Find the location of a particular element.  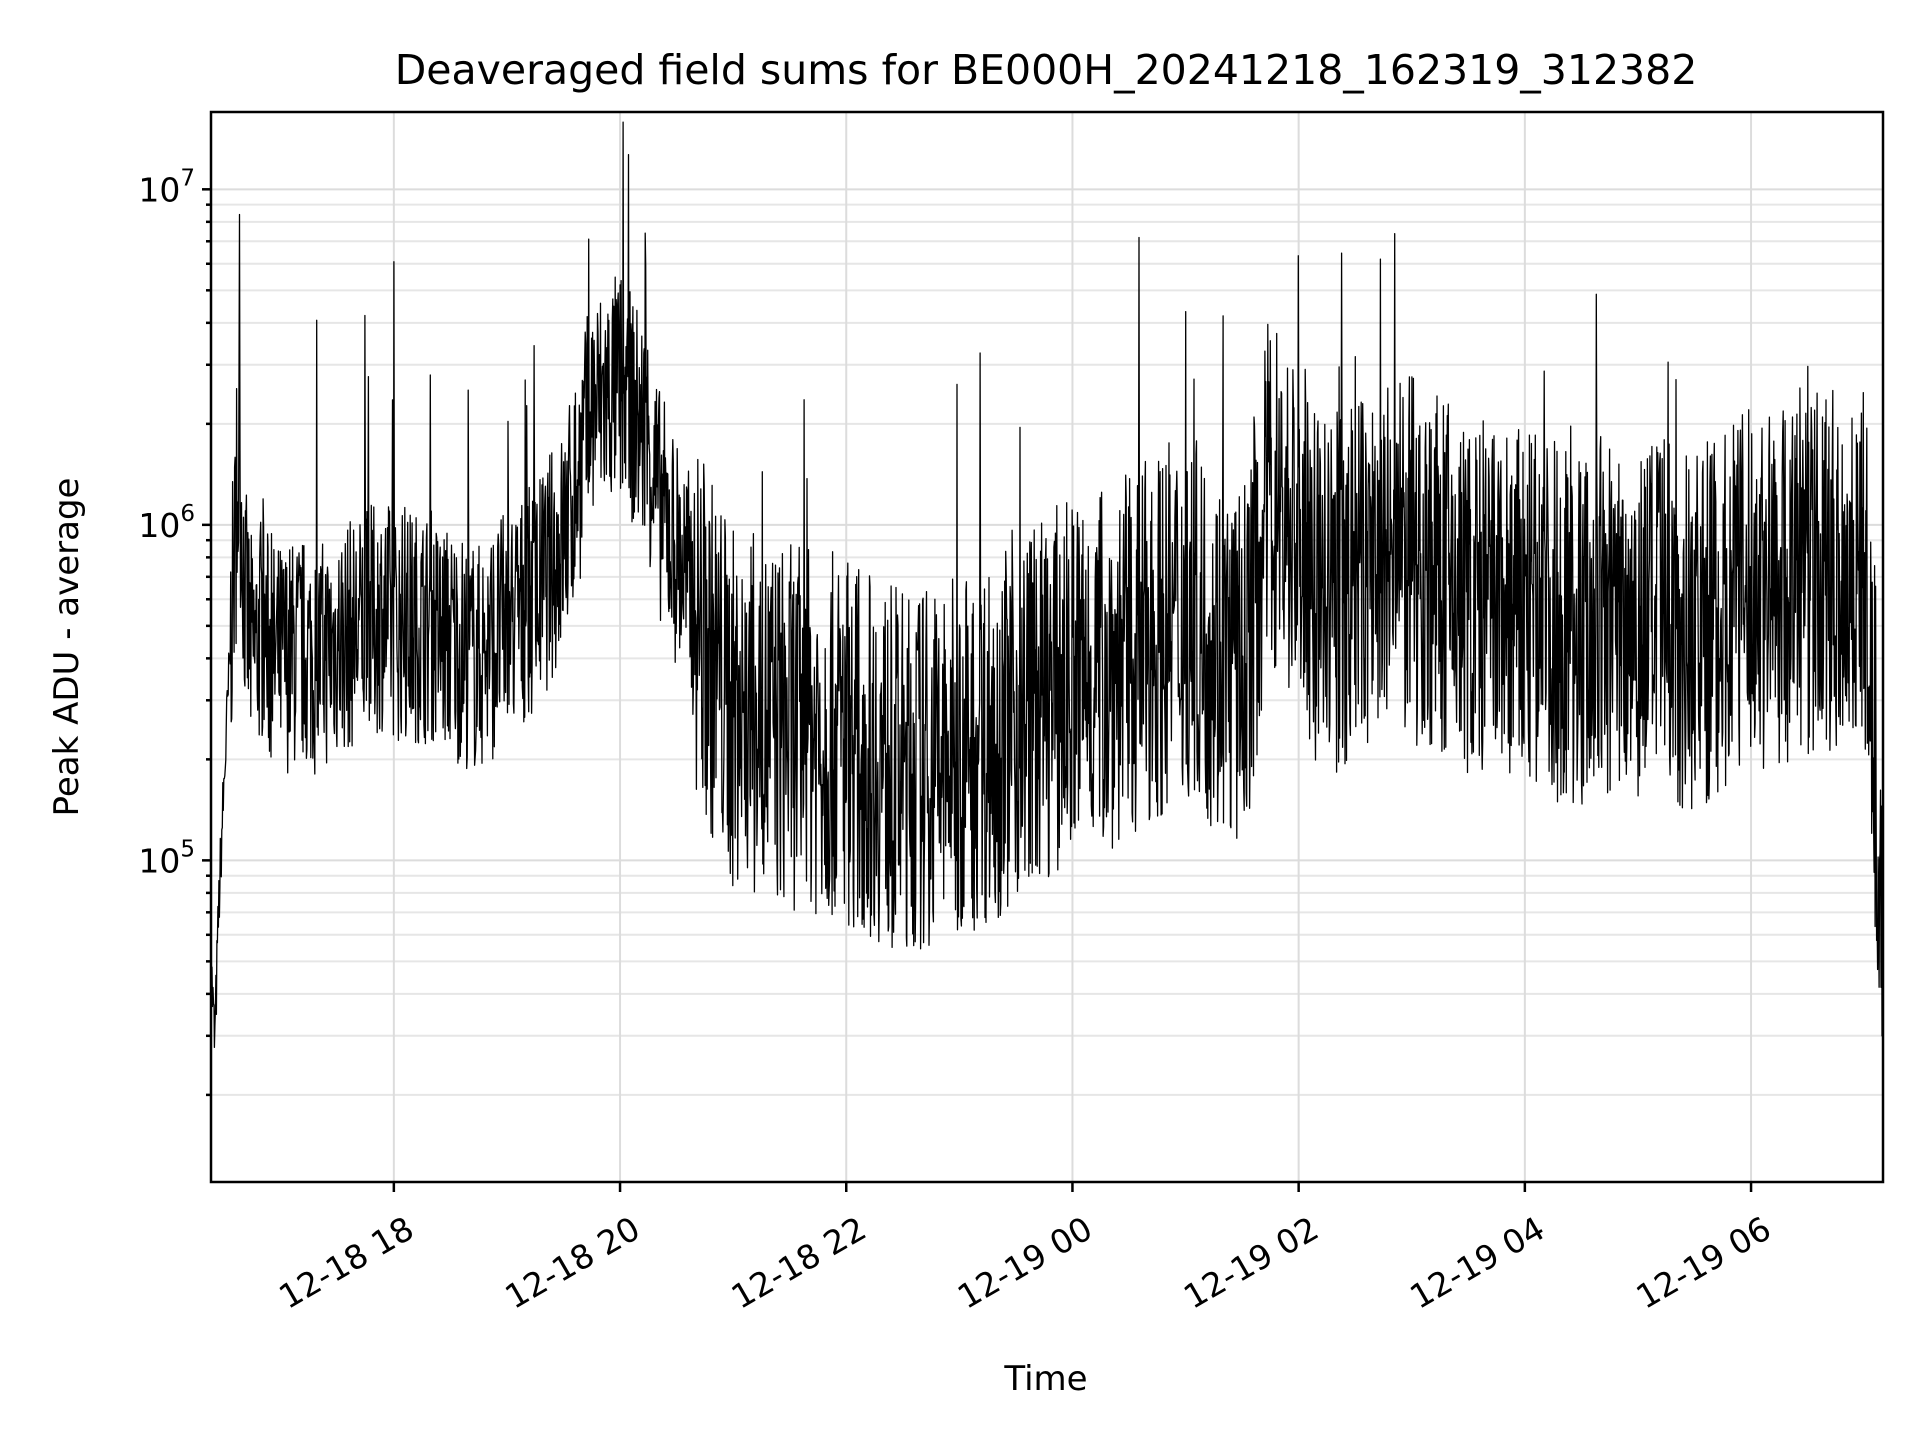

x-tick-label: 12-19 00 is located at coordinates (1025, 1263).